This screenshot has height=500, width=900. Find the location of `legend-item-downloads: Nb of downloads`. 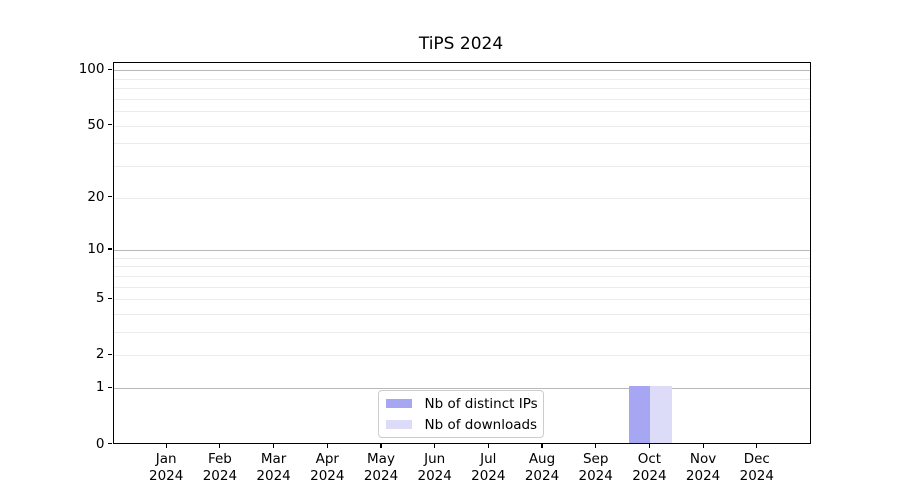

legend-item-downloads: Nb of downloads is located at coordinates (461, 425).